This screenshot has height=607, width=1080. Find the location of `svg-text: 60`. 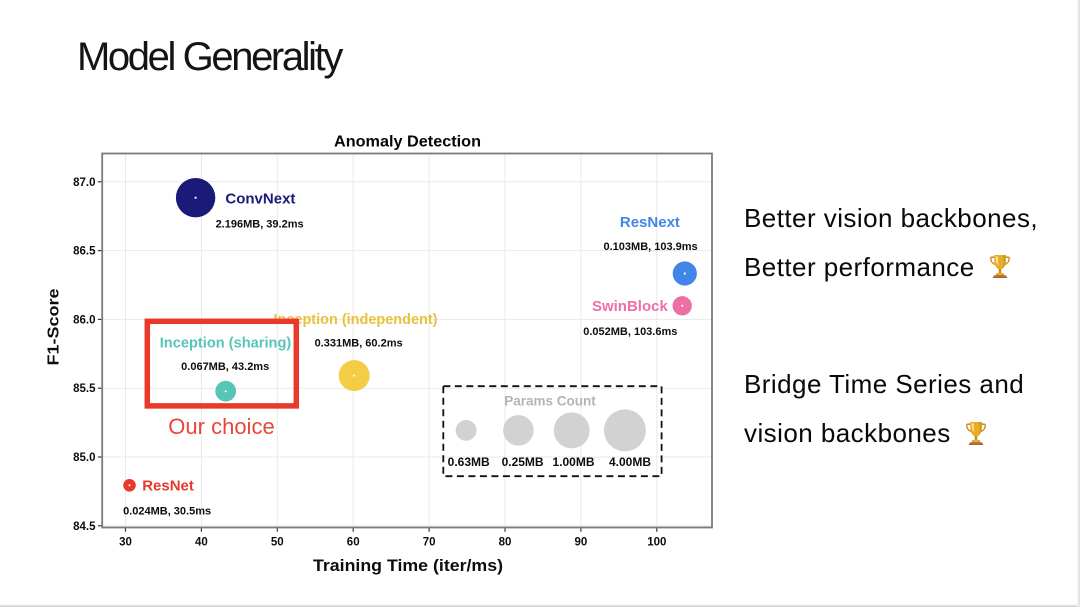

svg-text: 60 is located at coordinates (353, 543).